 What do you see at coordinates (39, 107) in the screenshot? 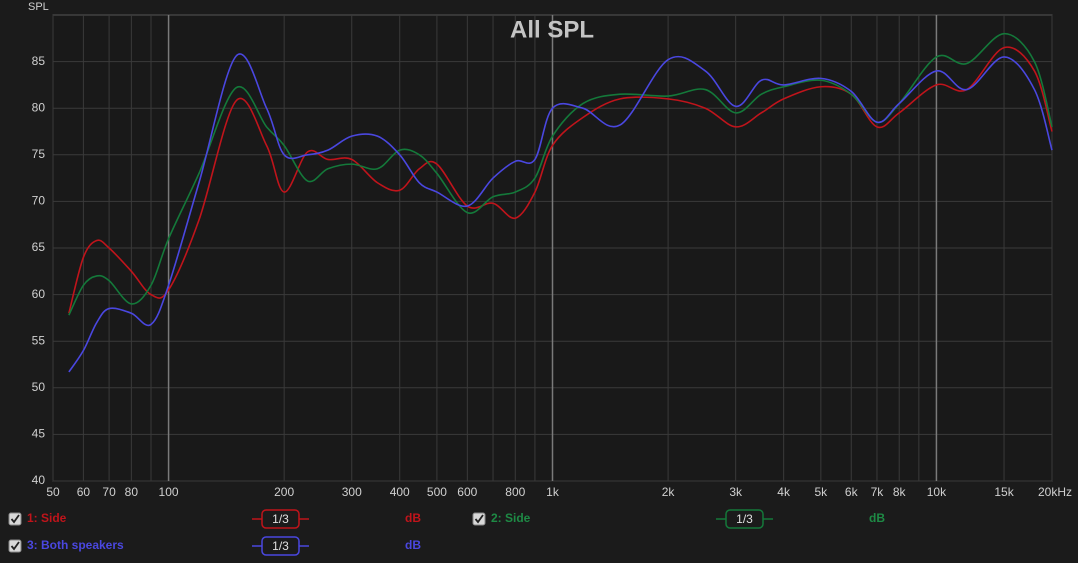
I see `y-tick-label: 80` at bounding box center [39, 107].